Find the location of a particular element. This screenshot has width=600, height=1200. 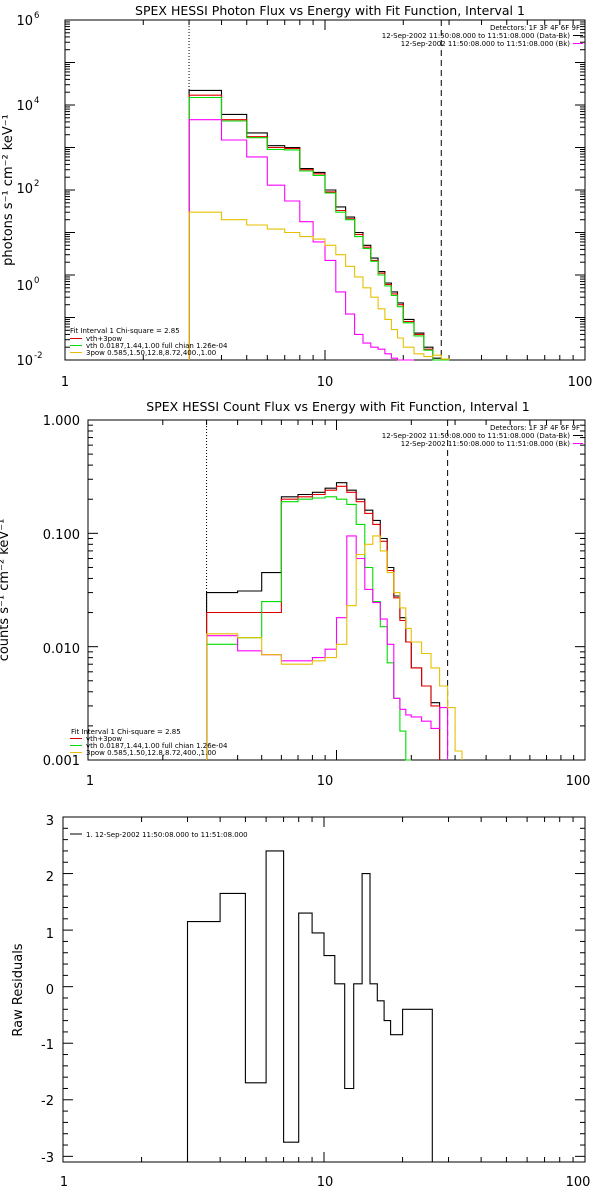

y-tick-exponent: 6 is located at coordinates (36, 16).